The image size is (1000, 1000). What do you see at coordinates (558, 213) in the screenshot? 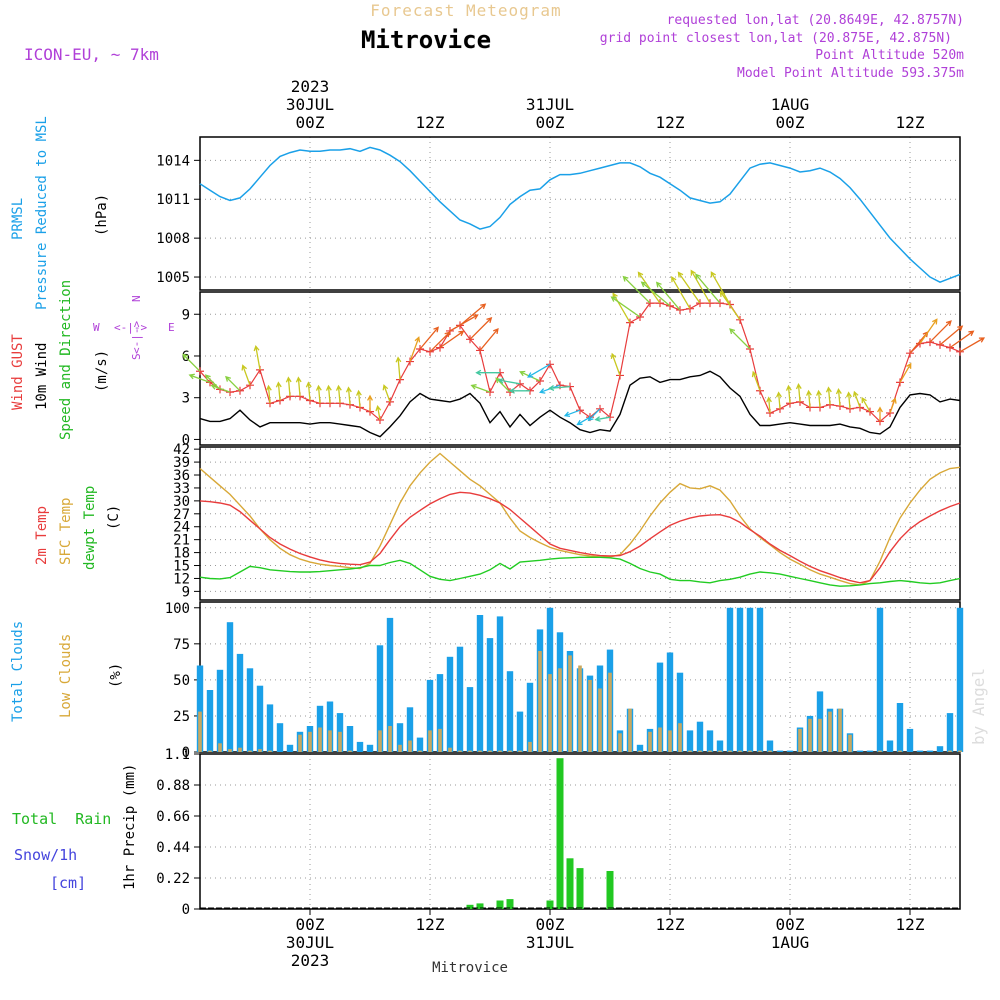
I see `panel-pressure: 1005 1008 1011 1014` at bounding box center [558, 213].